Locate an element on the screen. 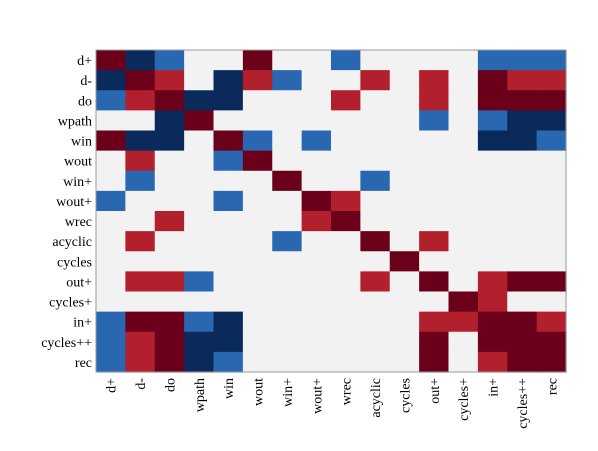 The image size is (598, 451). heatmap-cell-out+-in+ is located at coordinates (492, 282).